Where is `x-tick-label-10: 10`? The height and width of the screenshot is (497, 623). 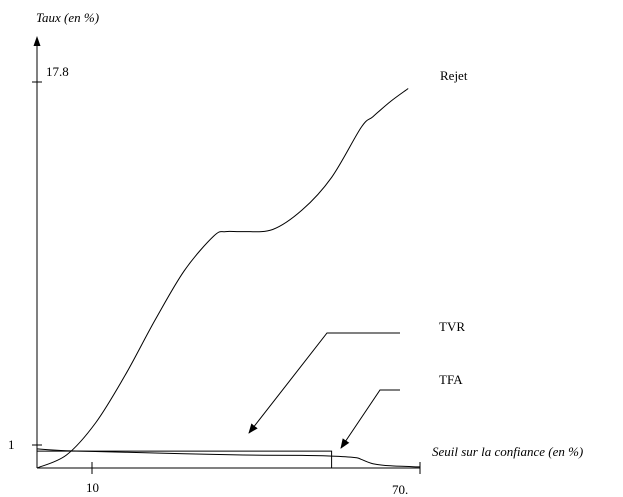 x-tick-label-10: 10 is located at coordinates (92, 487).